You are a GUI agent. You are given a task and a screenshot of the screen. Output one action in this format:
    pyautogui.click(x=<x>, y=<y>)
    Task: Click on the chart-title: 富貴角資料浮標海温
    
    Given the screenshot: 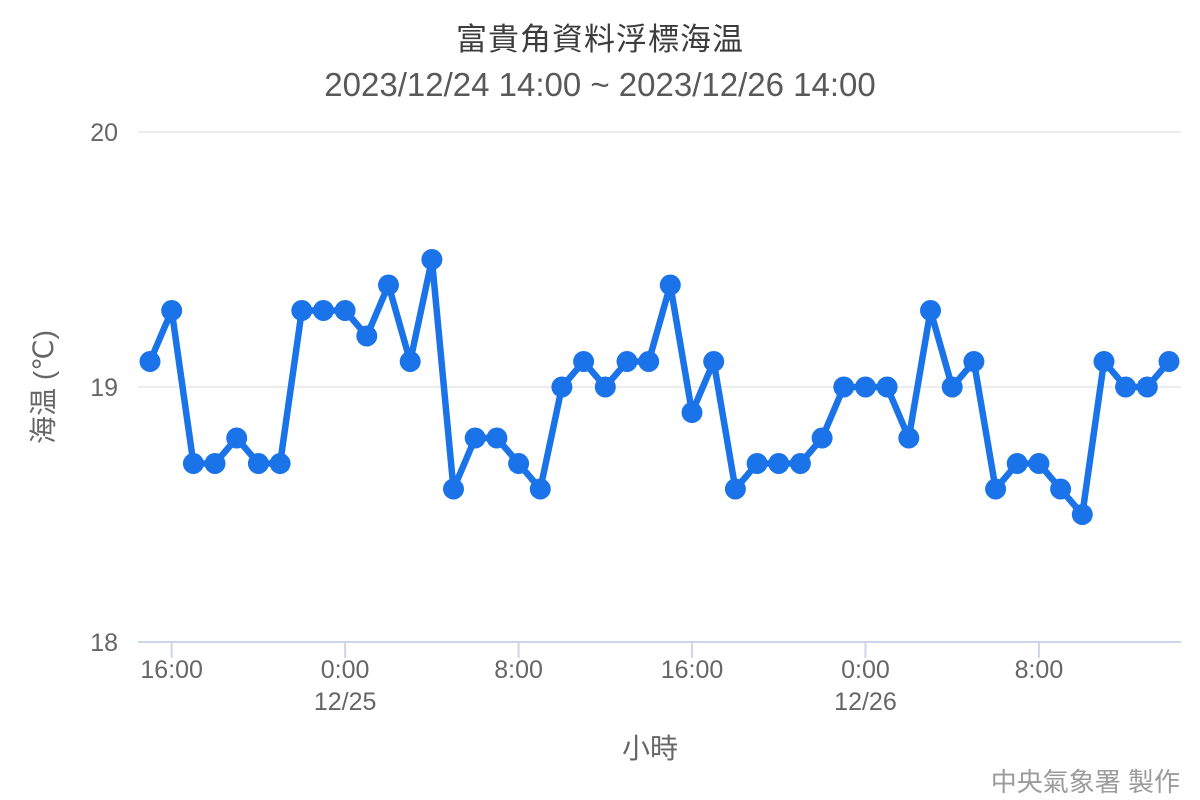 What is the action you would take?
    pyautogui.click(x=600, y=39)
    